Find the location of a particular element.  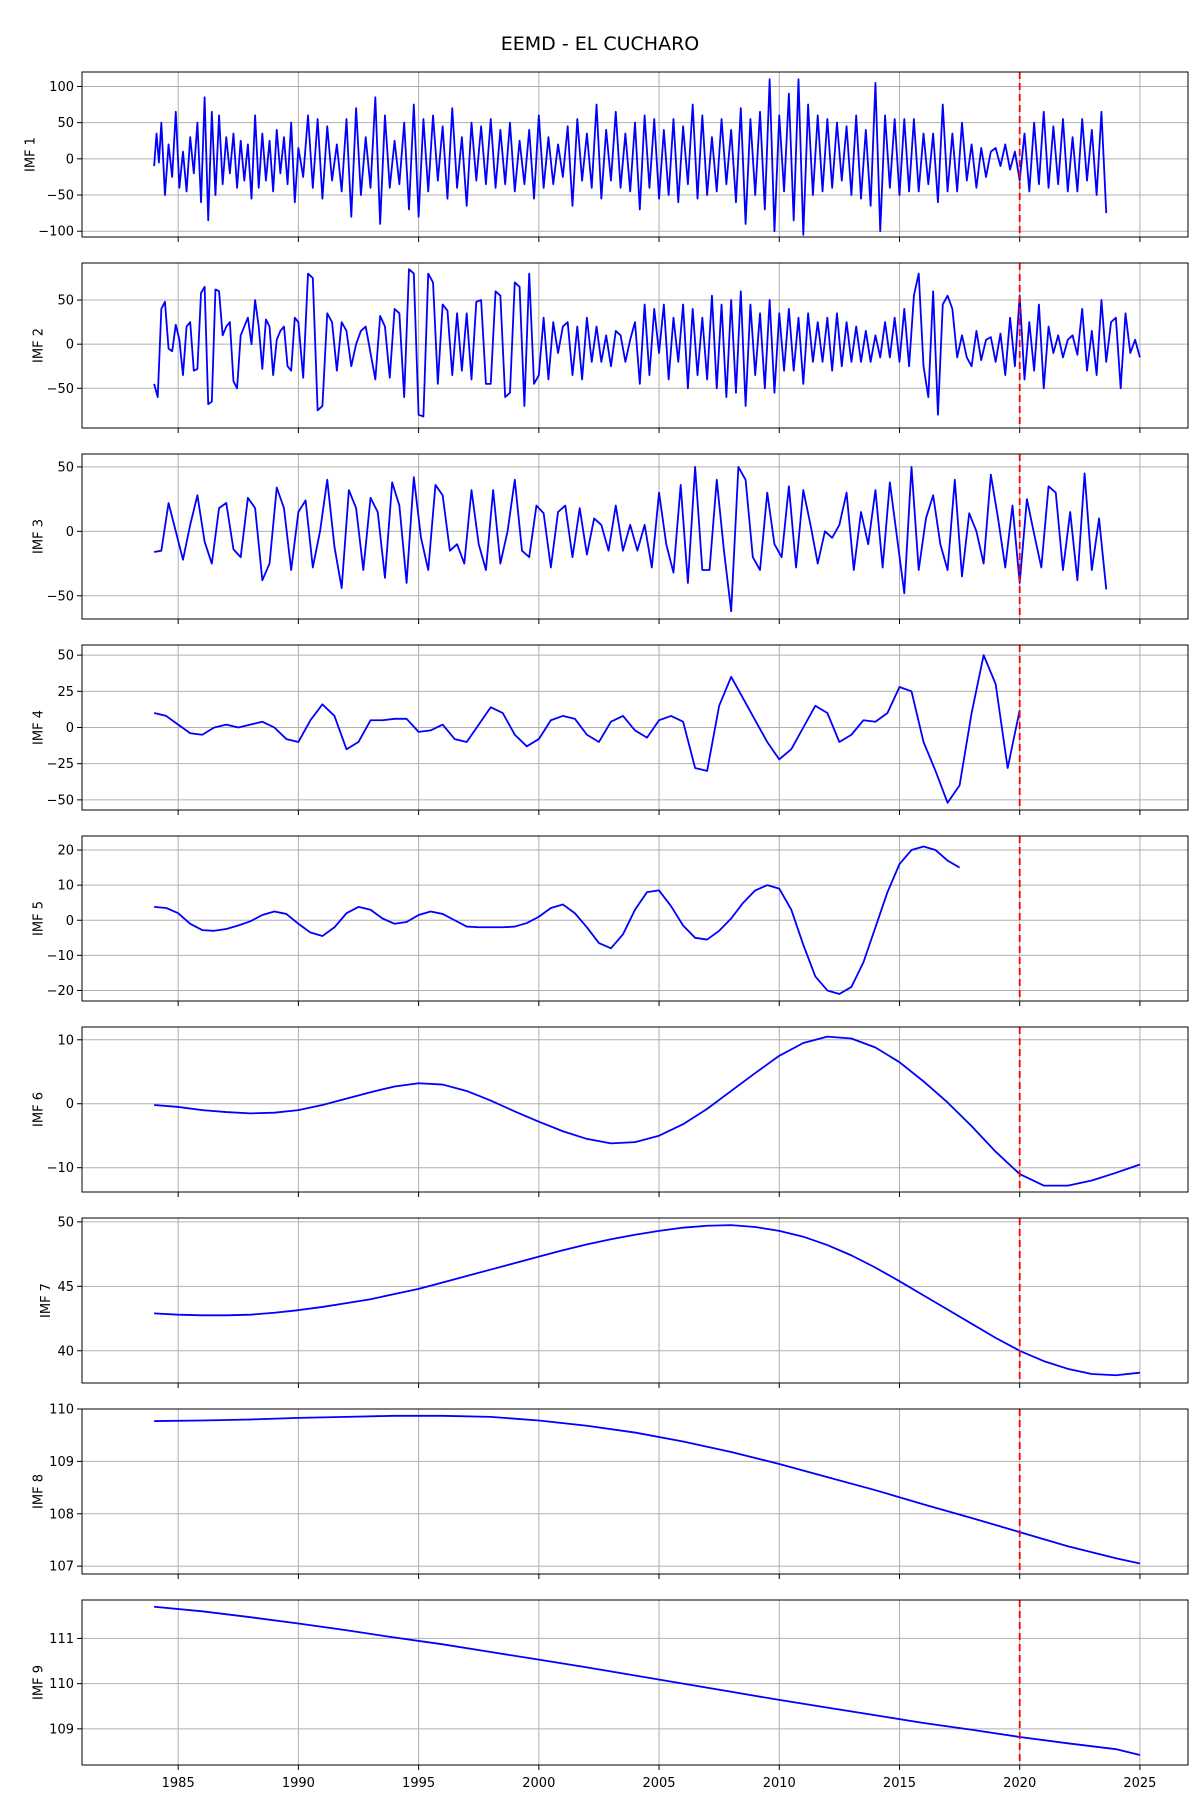

x-tick-label: 2005 is located at coordinates (658, 1783).